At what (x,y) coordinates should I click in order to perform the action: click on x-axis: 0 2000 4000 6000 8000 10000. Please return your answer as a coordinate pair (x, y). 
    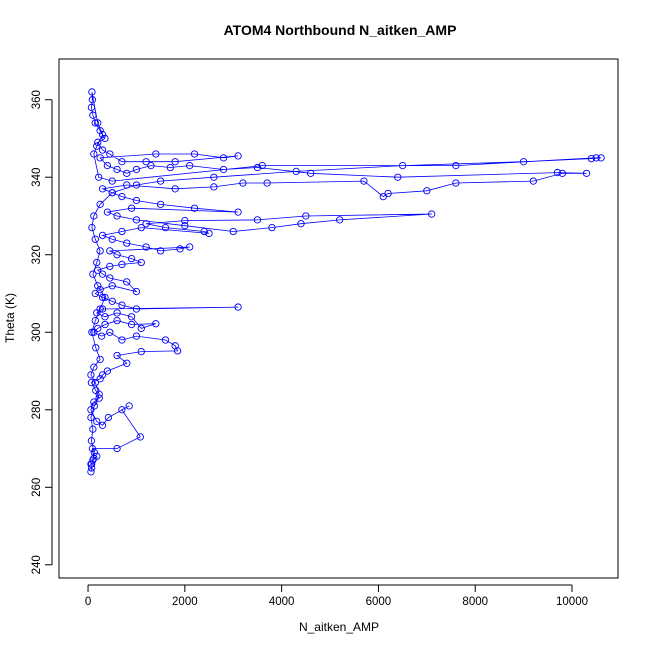
    Looking at the image, I should click on (336, 596).